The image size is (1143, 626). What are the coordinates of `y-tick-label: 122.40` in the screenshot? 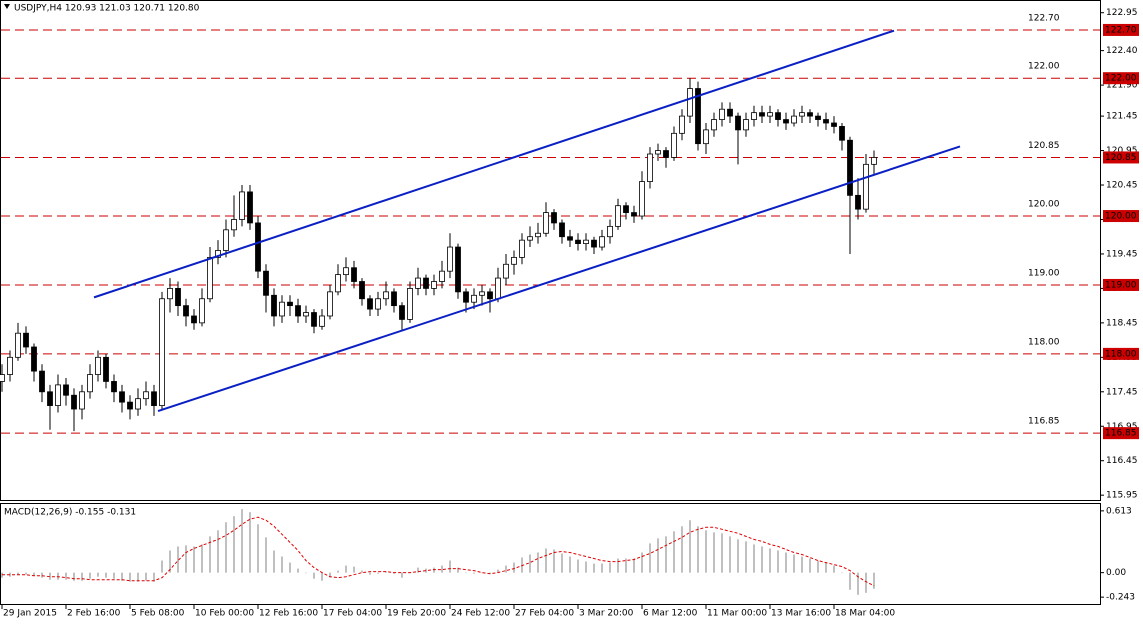 It's located at (1122, 51).